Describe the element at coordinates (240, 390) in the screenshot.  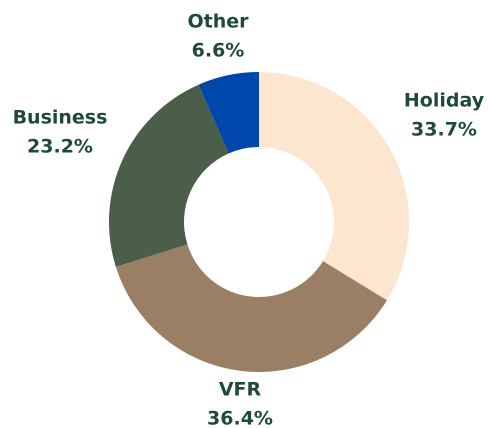
I see `slice-label: VFR` at that location.